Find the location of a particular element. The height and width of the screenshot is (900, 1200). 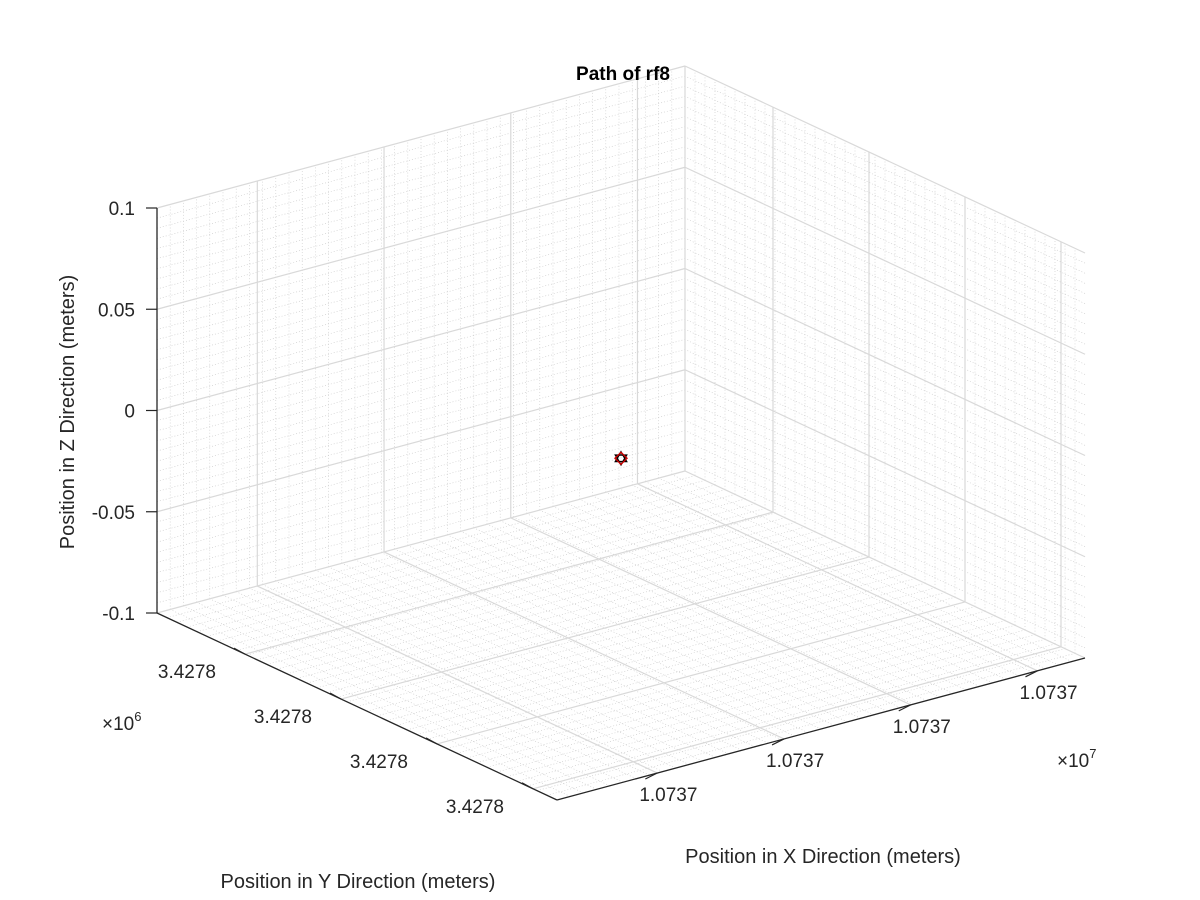

chart-title: Path of rf8 is located at coordinates (623, 74).